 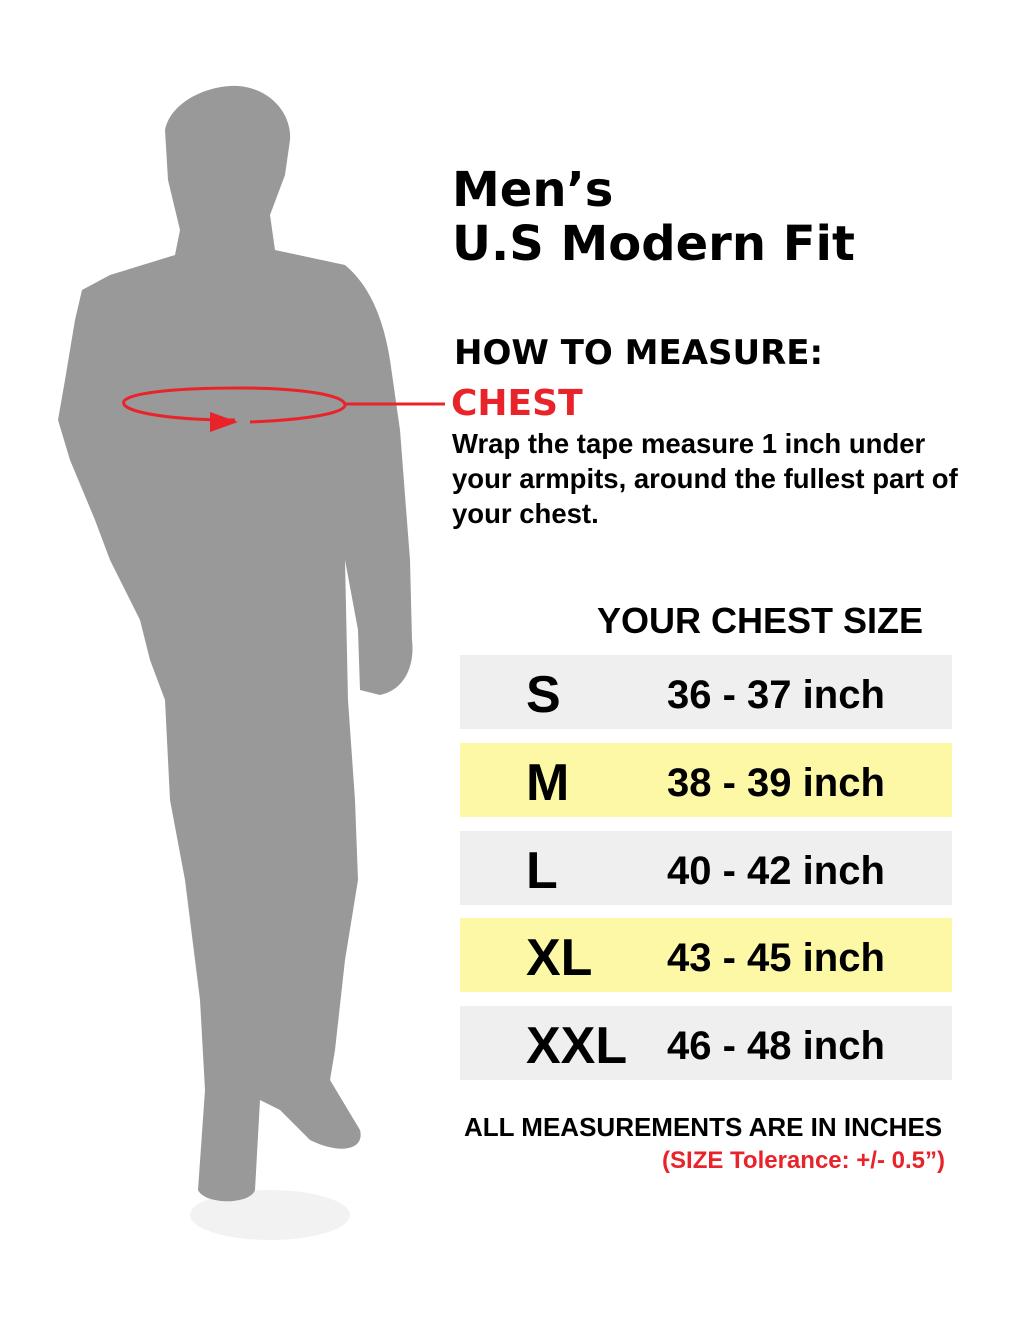 I want to click on table-heading: YOUR CHEST SIZE, so click(x=760, y=620).